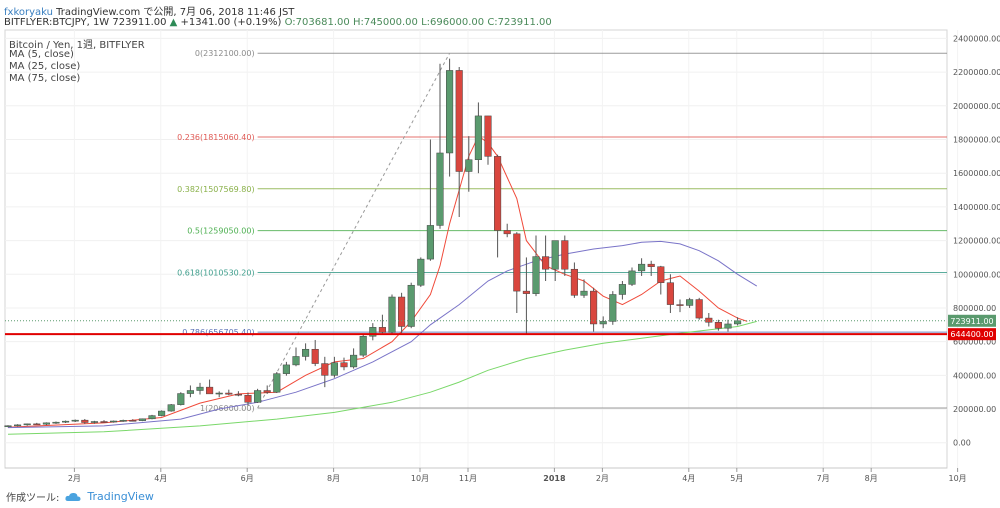  I want to click on legend-ma75: MA (75, close), so click(45, 78).